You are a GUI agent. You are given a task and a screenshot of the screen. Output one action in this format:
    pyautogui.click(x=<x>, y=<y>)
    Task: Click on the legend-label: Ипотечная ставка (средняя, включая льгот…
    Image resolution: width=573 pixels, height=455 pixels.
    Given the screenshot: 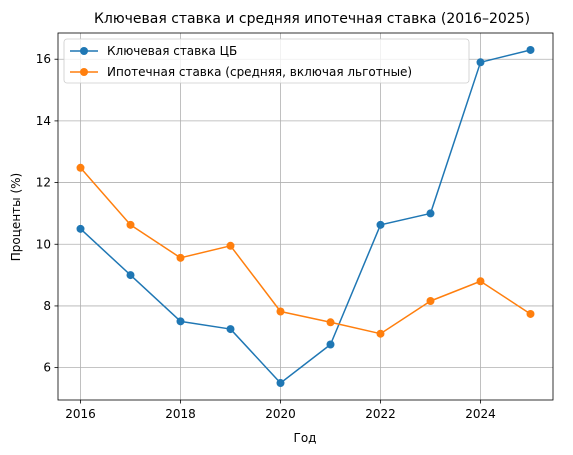 What is the action you would take?
    pyautogui.click(x=259, y=72)
    